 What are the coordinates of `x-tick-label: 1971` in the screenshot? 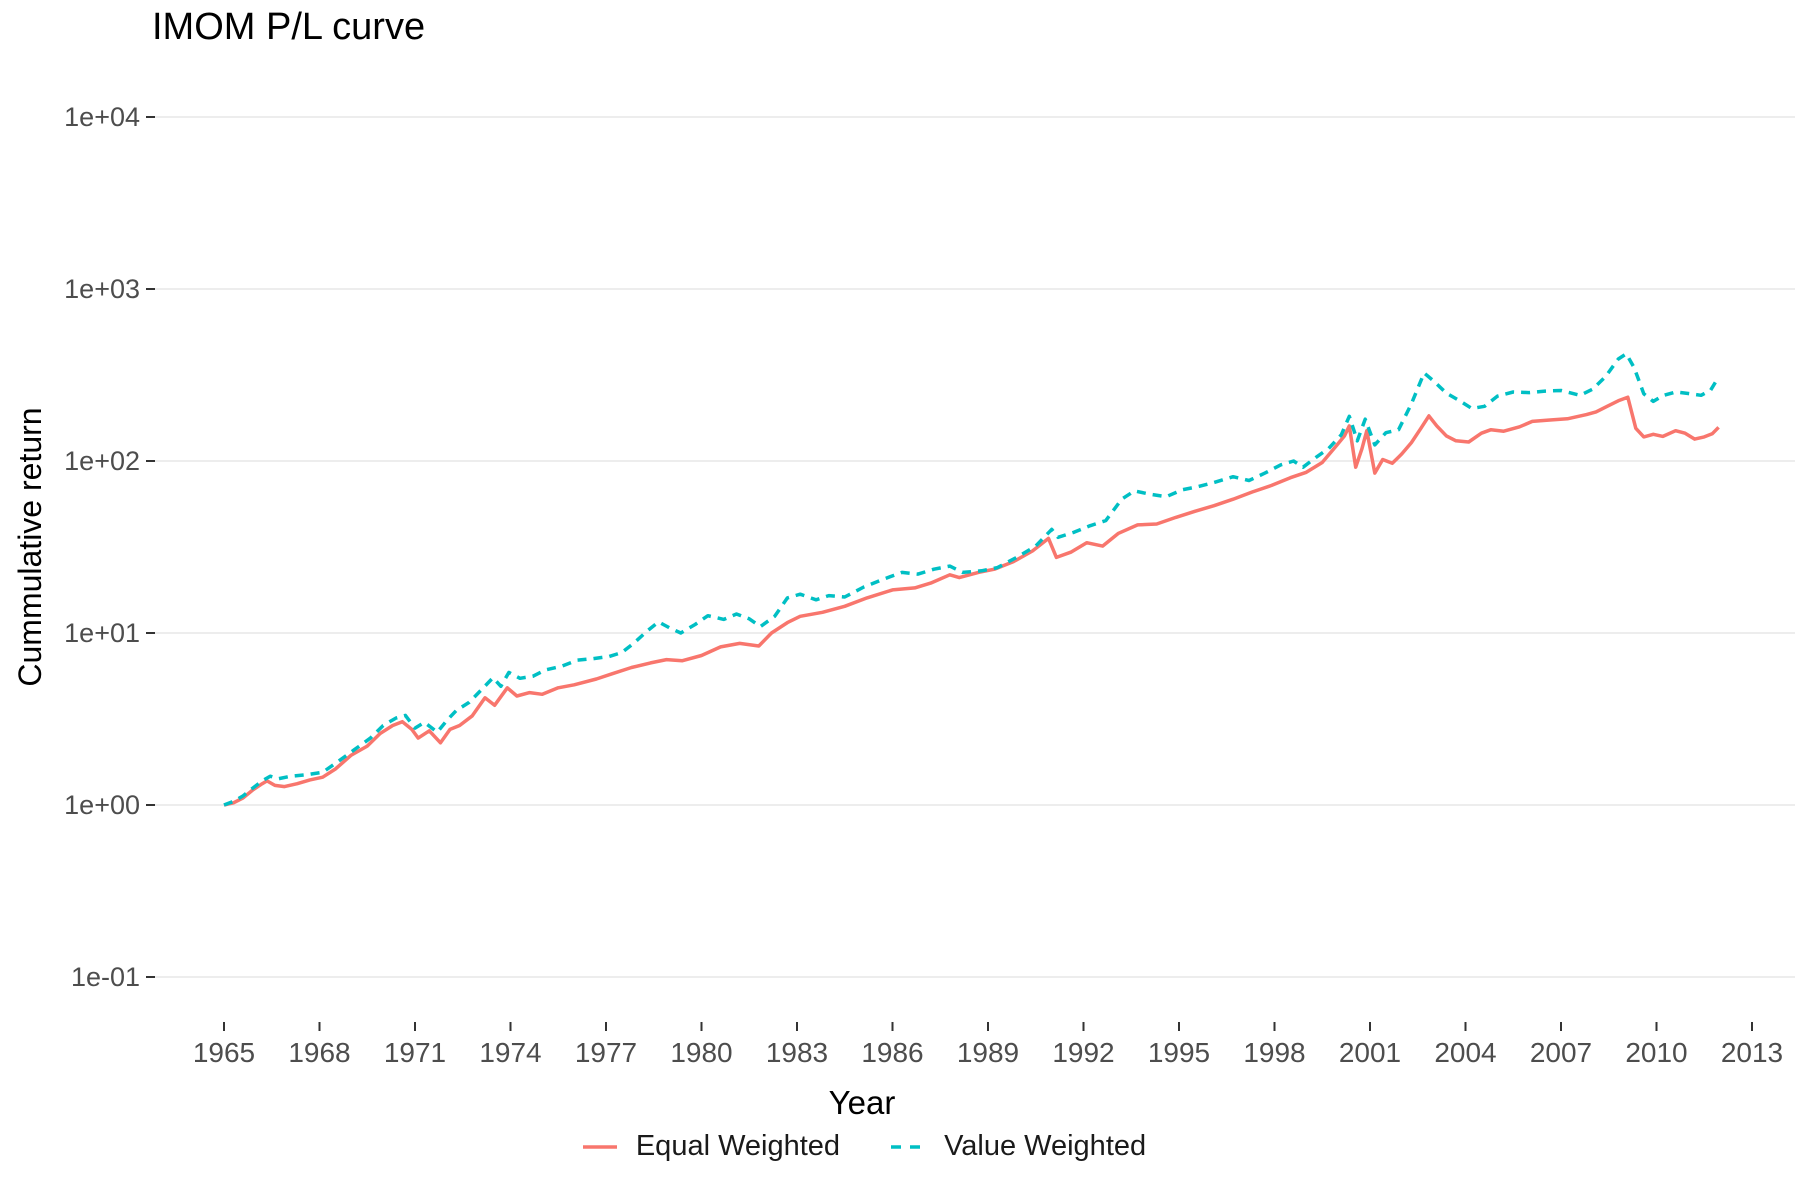 It's located at (415, 1052).